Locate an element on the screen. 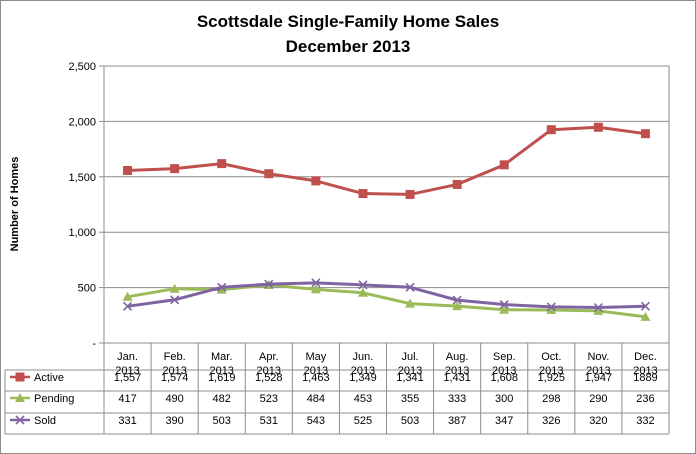  table-cell-value: 523 is located at coordinates (269, 399).